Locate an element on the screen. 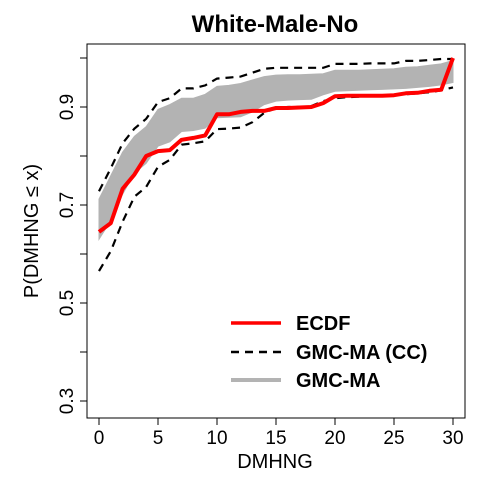  y-axis: 0.3 0.5 0.7 0.9 is located at coordinates (72, 235).